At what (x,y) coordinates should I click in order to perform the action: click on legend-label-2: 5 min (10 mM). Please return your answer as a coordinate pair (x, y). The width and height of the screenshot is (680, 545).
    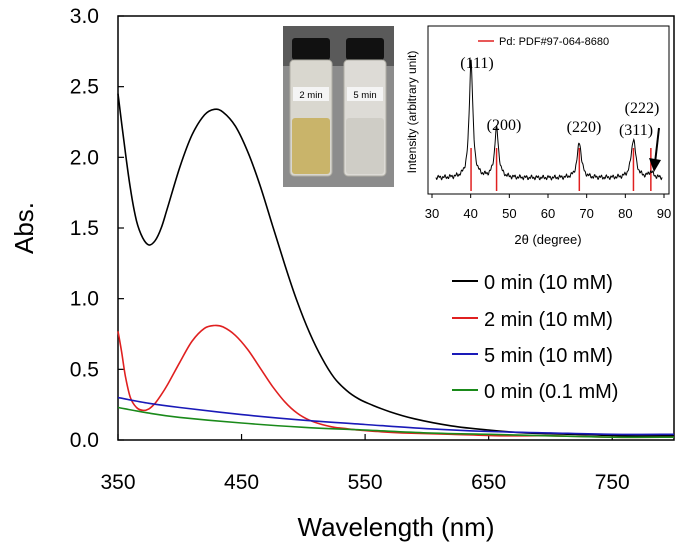
    Looking at the image, I should click on (548, 356).